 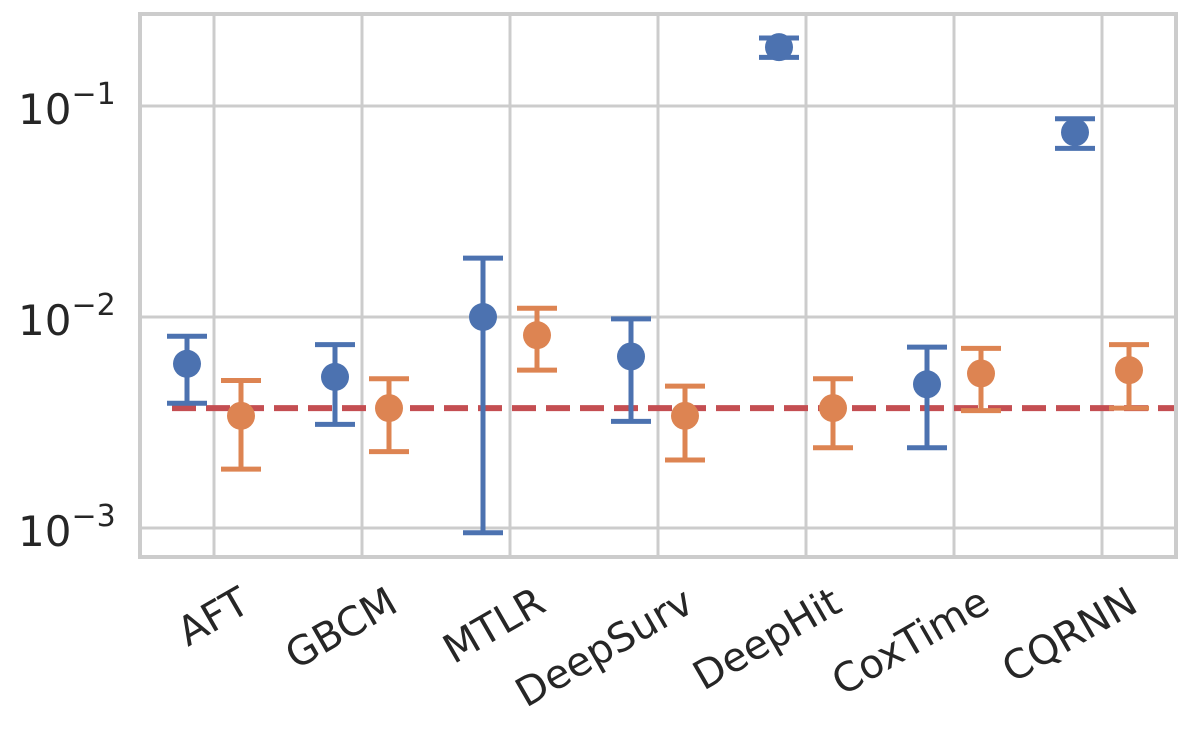 I want to click on y-tick-labels: 10⁻³ 10⁻² 10⁻¹, so click(x=67, y=316).